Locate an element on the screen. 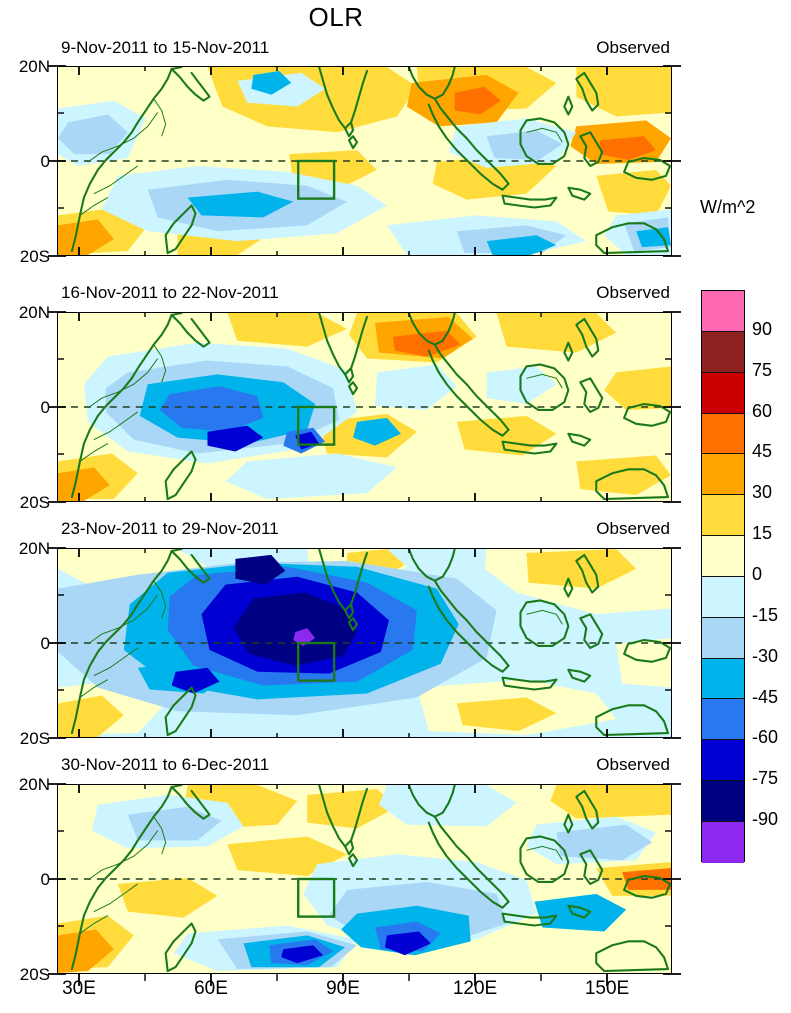  colorbar-tick-neg15: -15 is located at coordinates (765, 614).